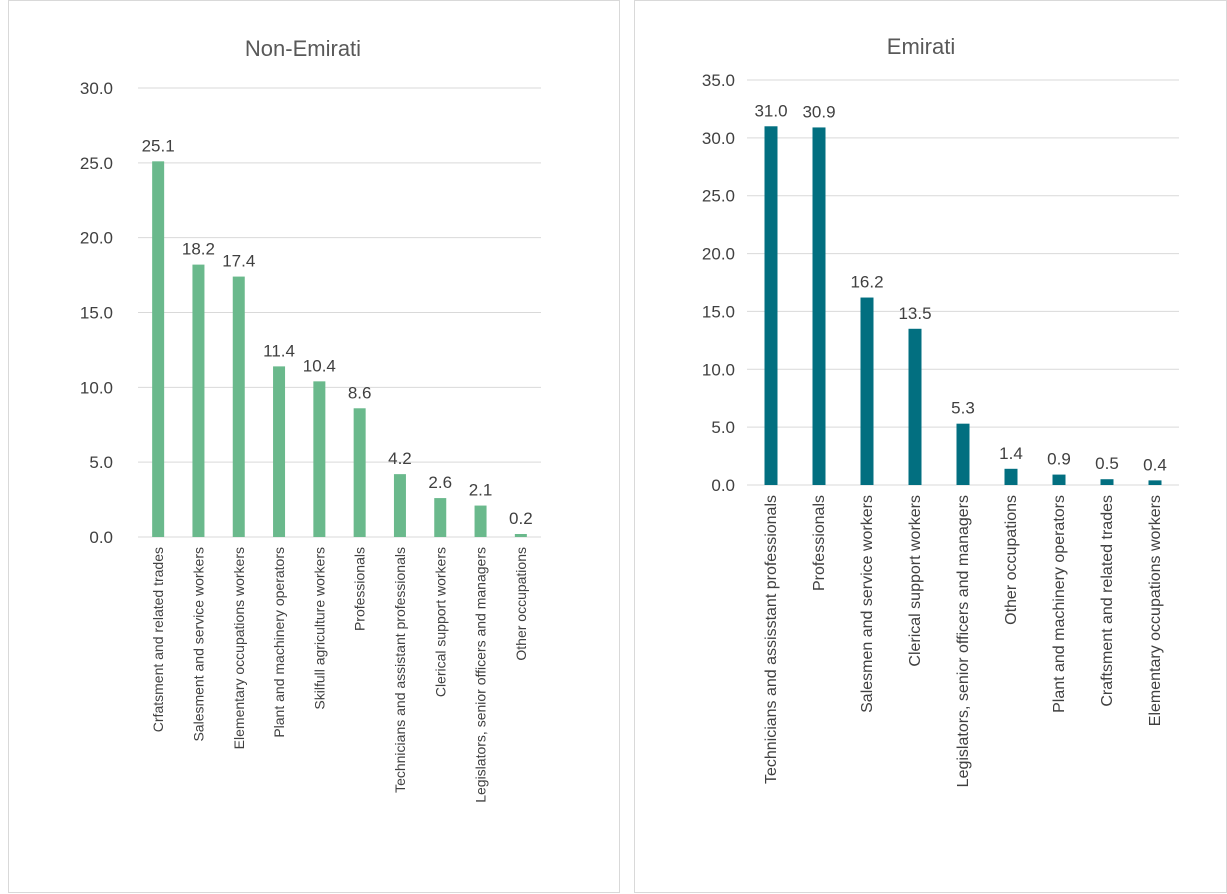 This screenshot has height=894, width=1227. What do you see at coordinates (866, 282) in the screenshot?
I see `data-label: 16.2` at bounding box center [866, 282].